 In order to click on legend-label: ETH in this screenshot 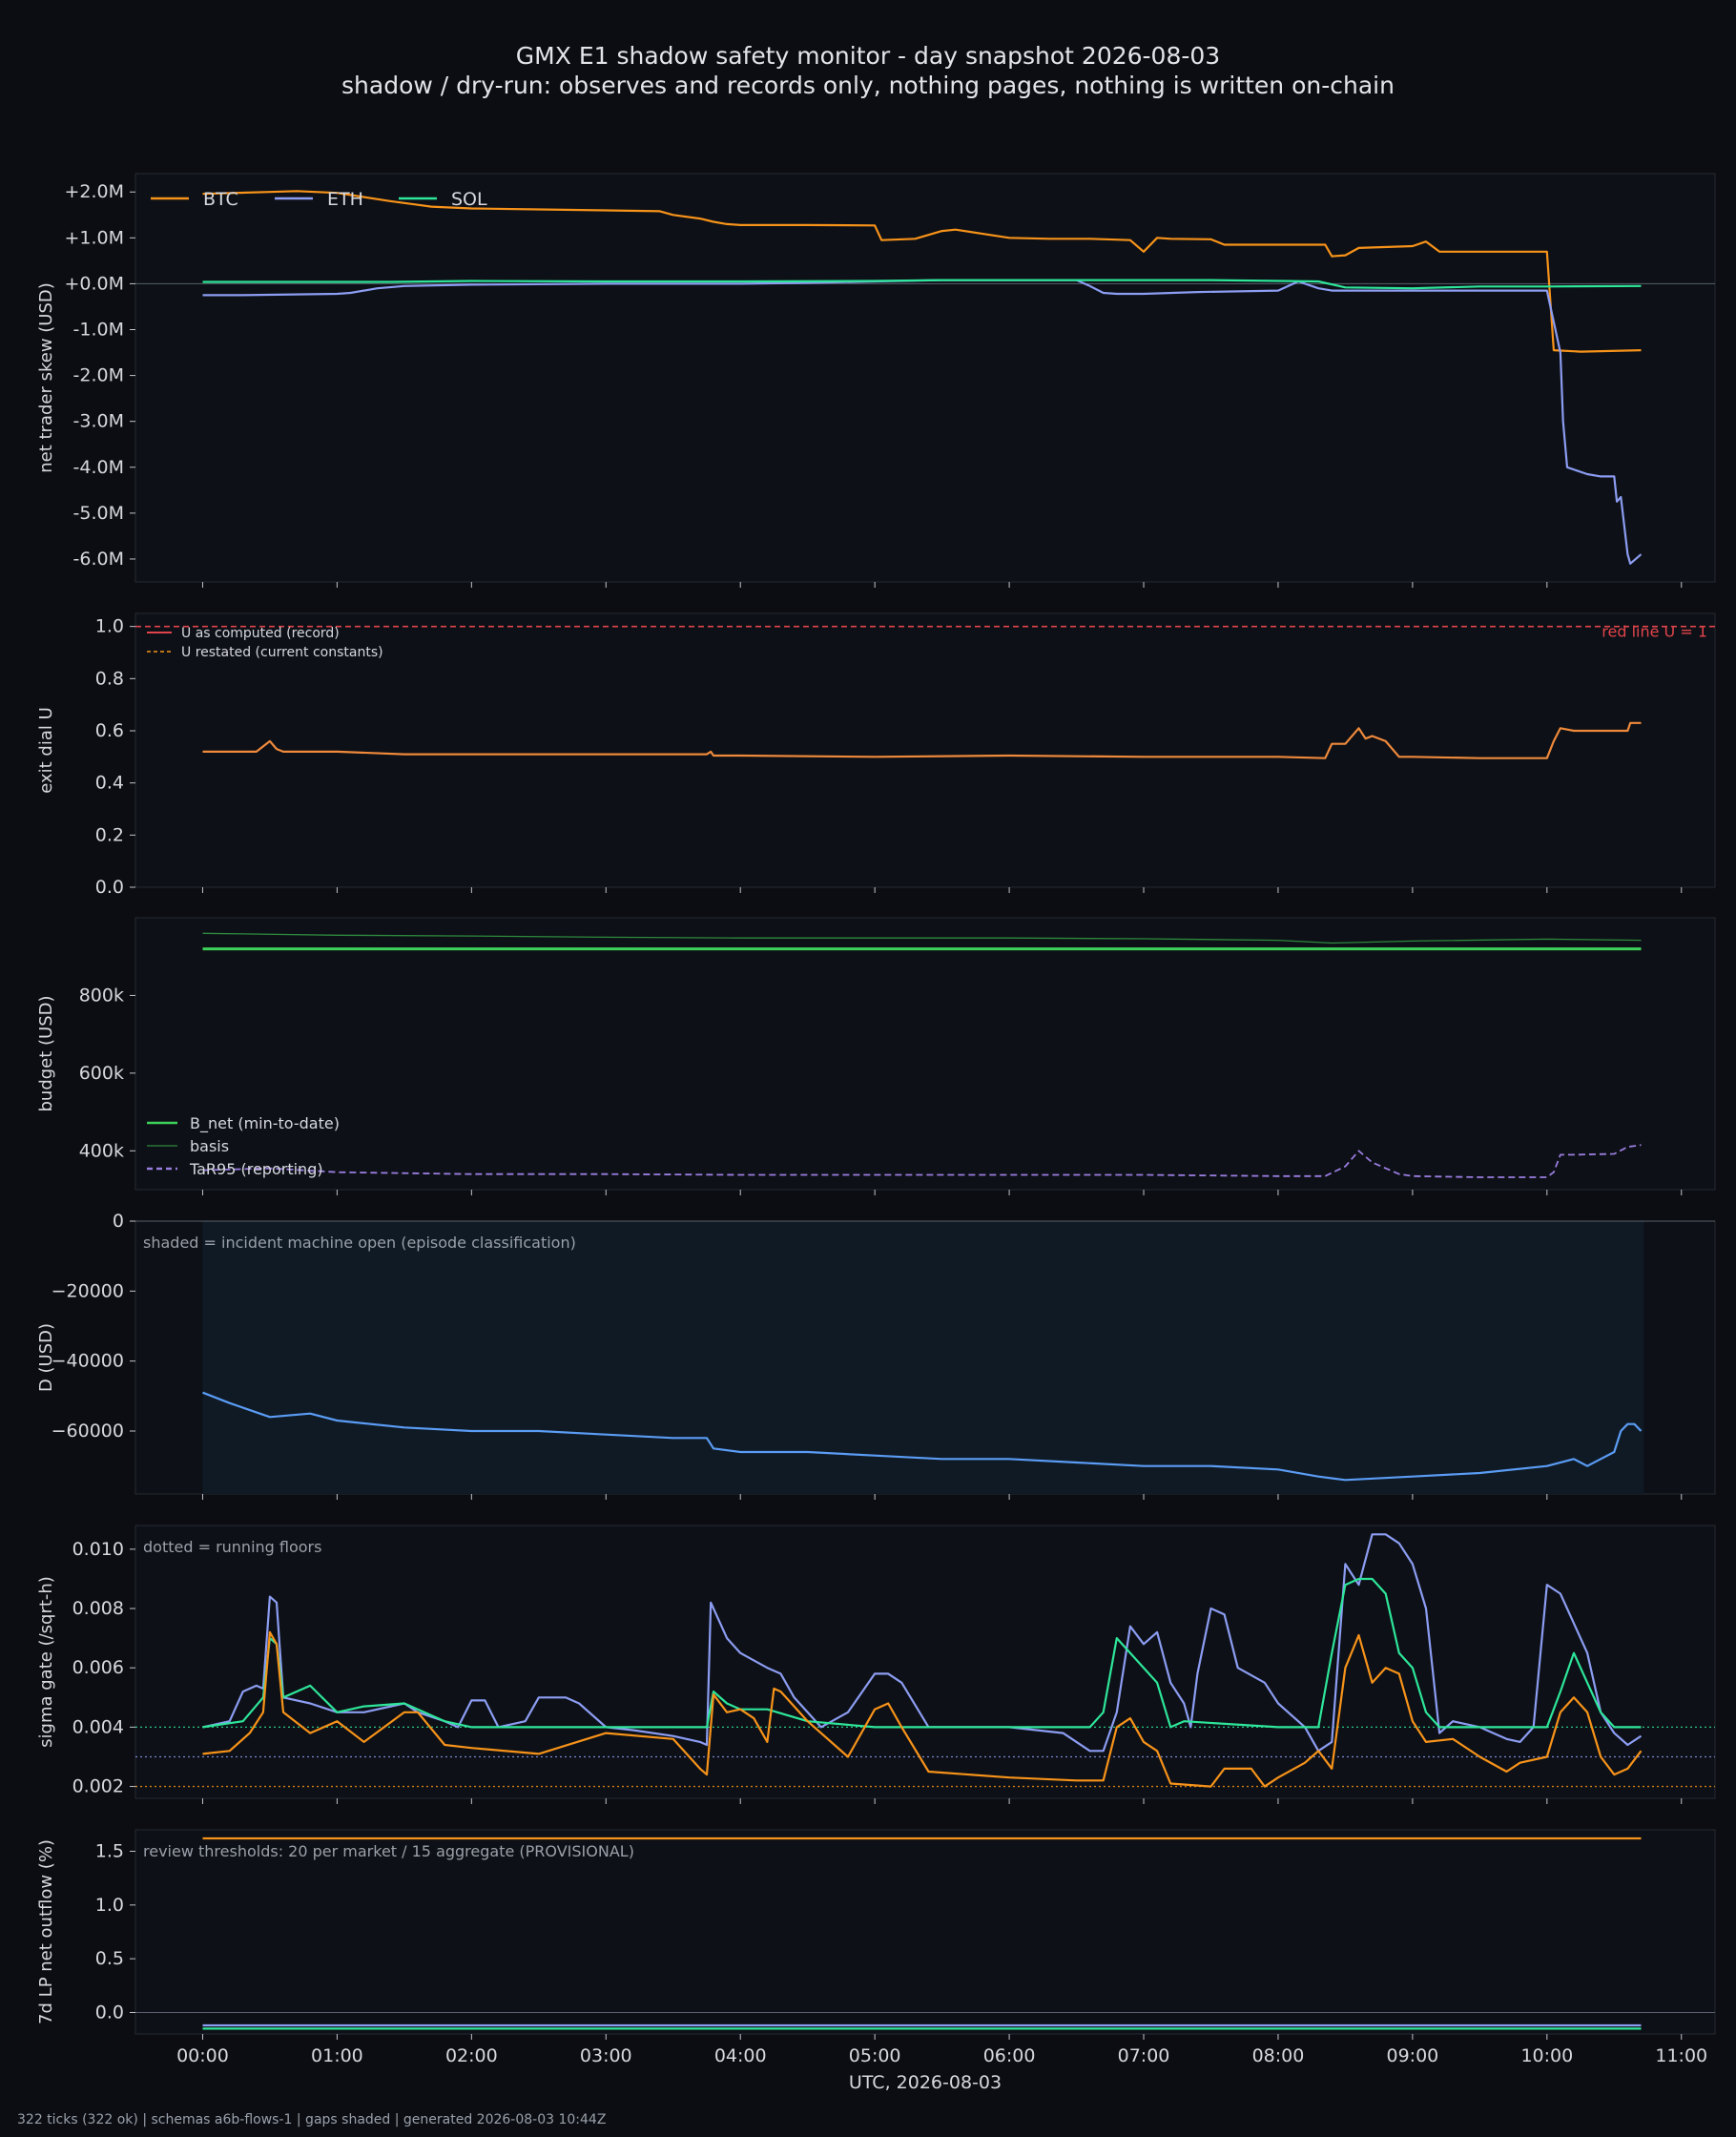, I will do `click(345, 199)`.